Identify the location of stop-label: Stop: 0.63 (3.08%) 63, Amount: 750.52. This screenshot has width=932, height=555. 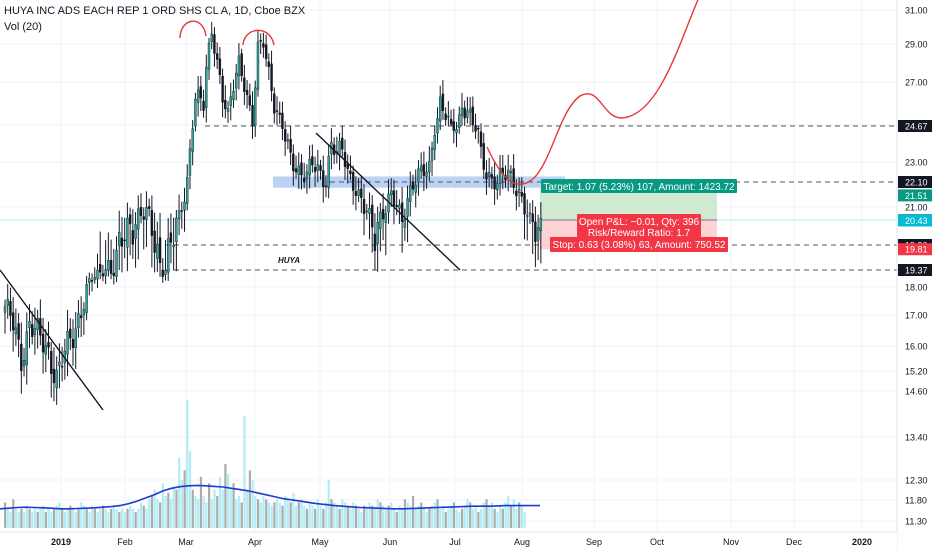
(639, 245).